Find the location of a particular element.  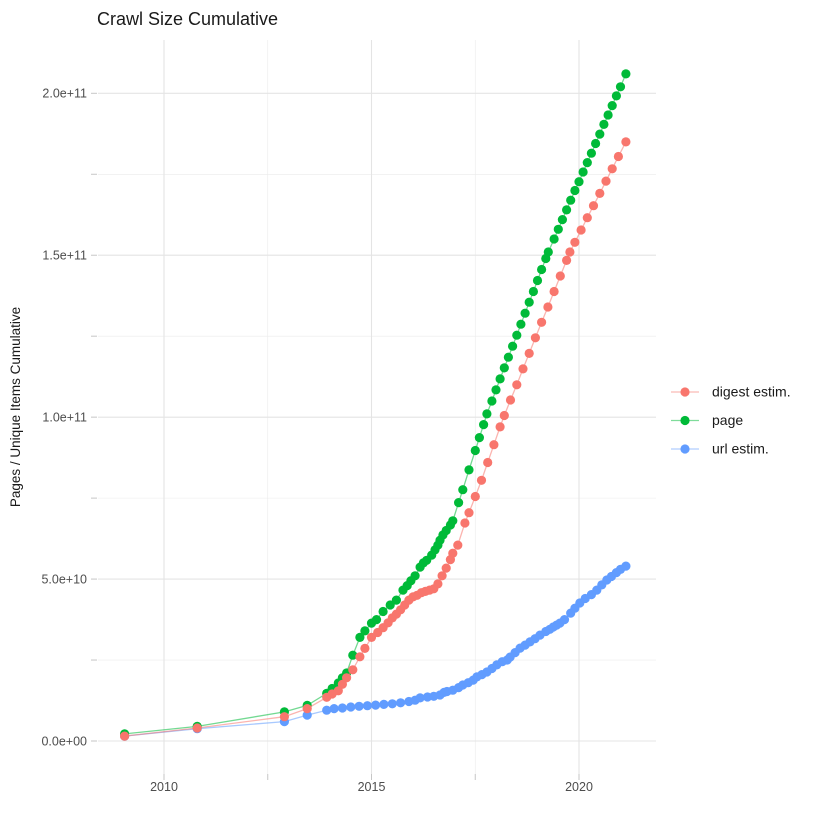

legend-item-url-estim-: url estim. is located at coordinates (720, 449).